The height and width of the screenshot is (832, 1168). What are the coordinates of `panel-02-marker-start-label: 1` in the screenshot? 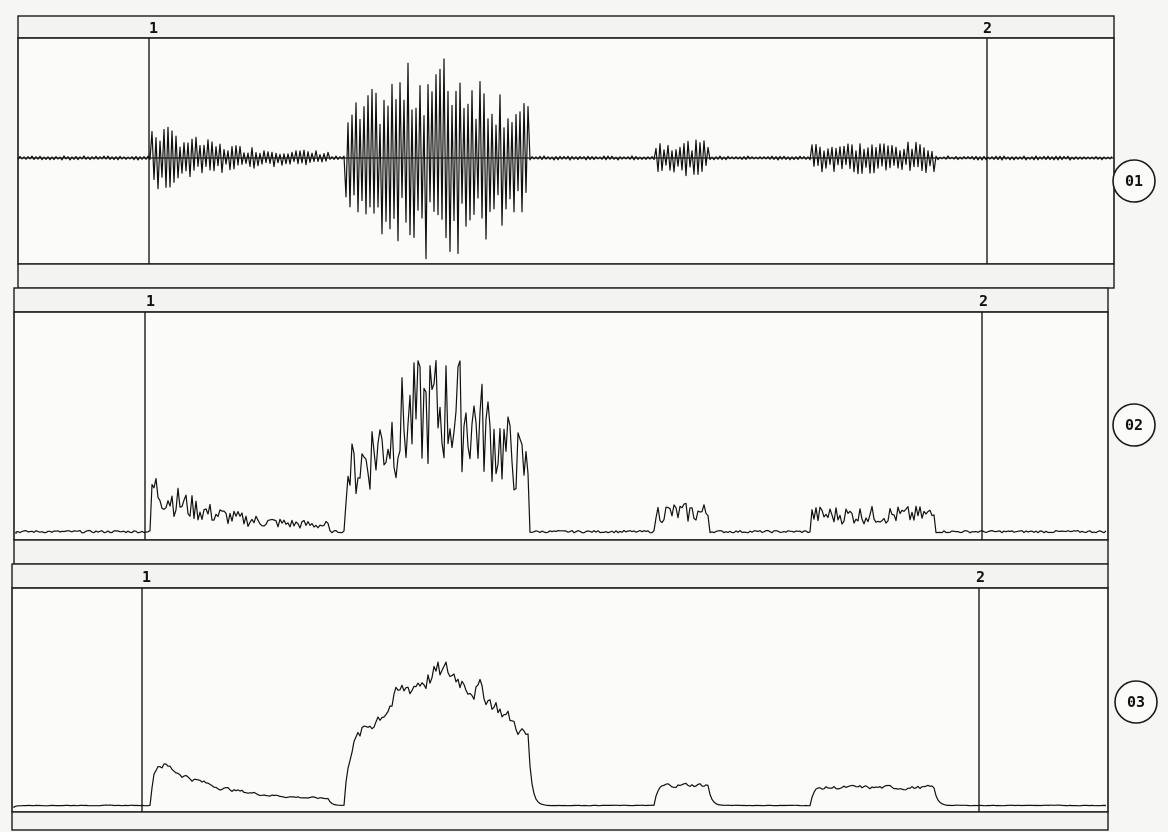 It's located at (150, 301).